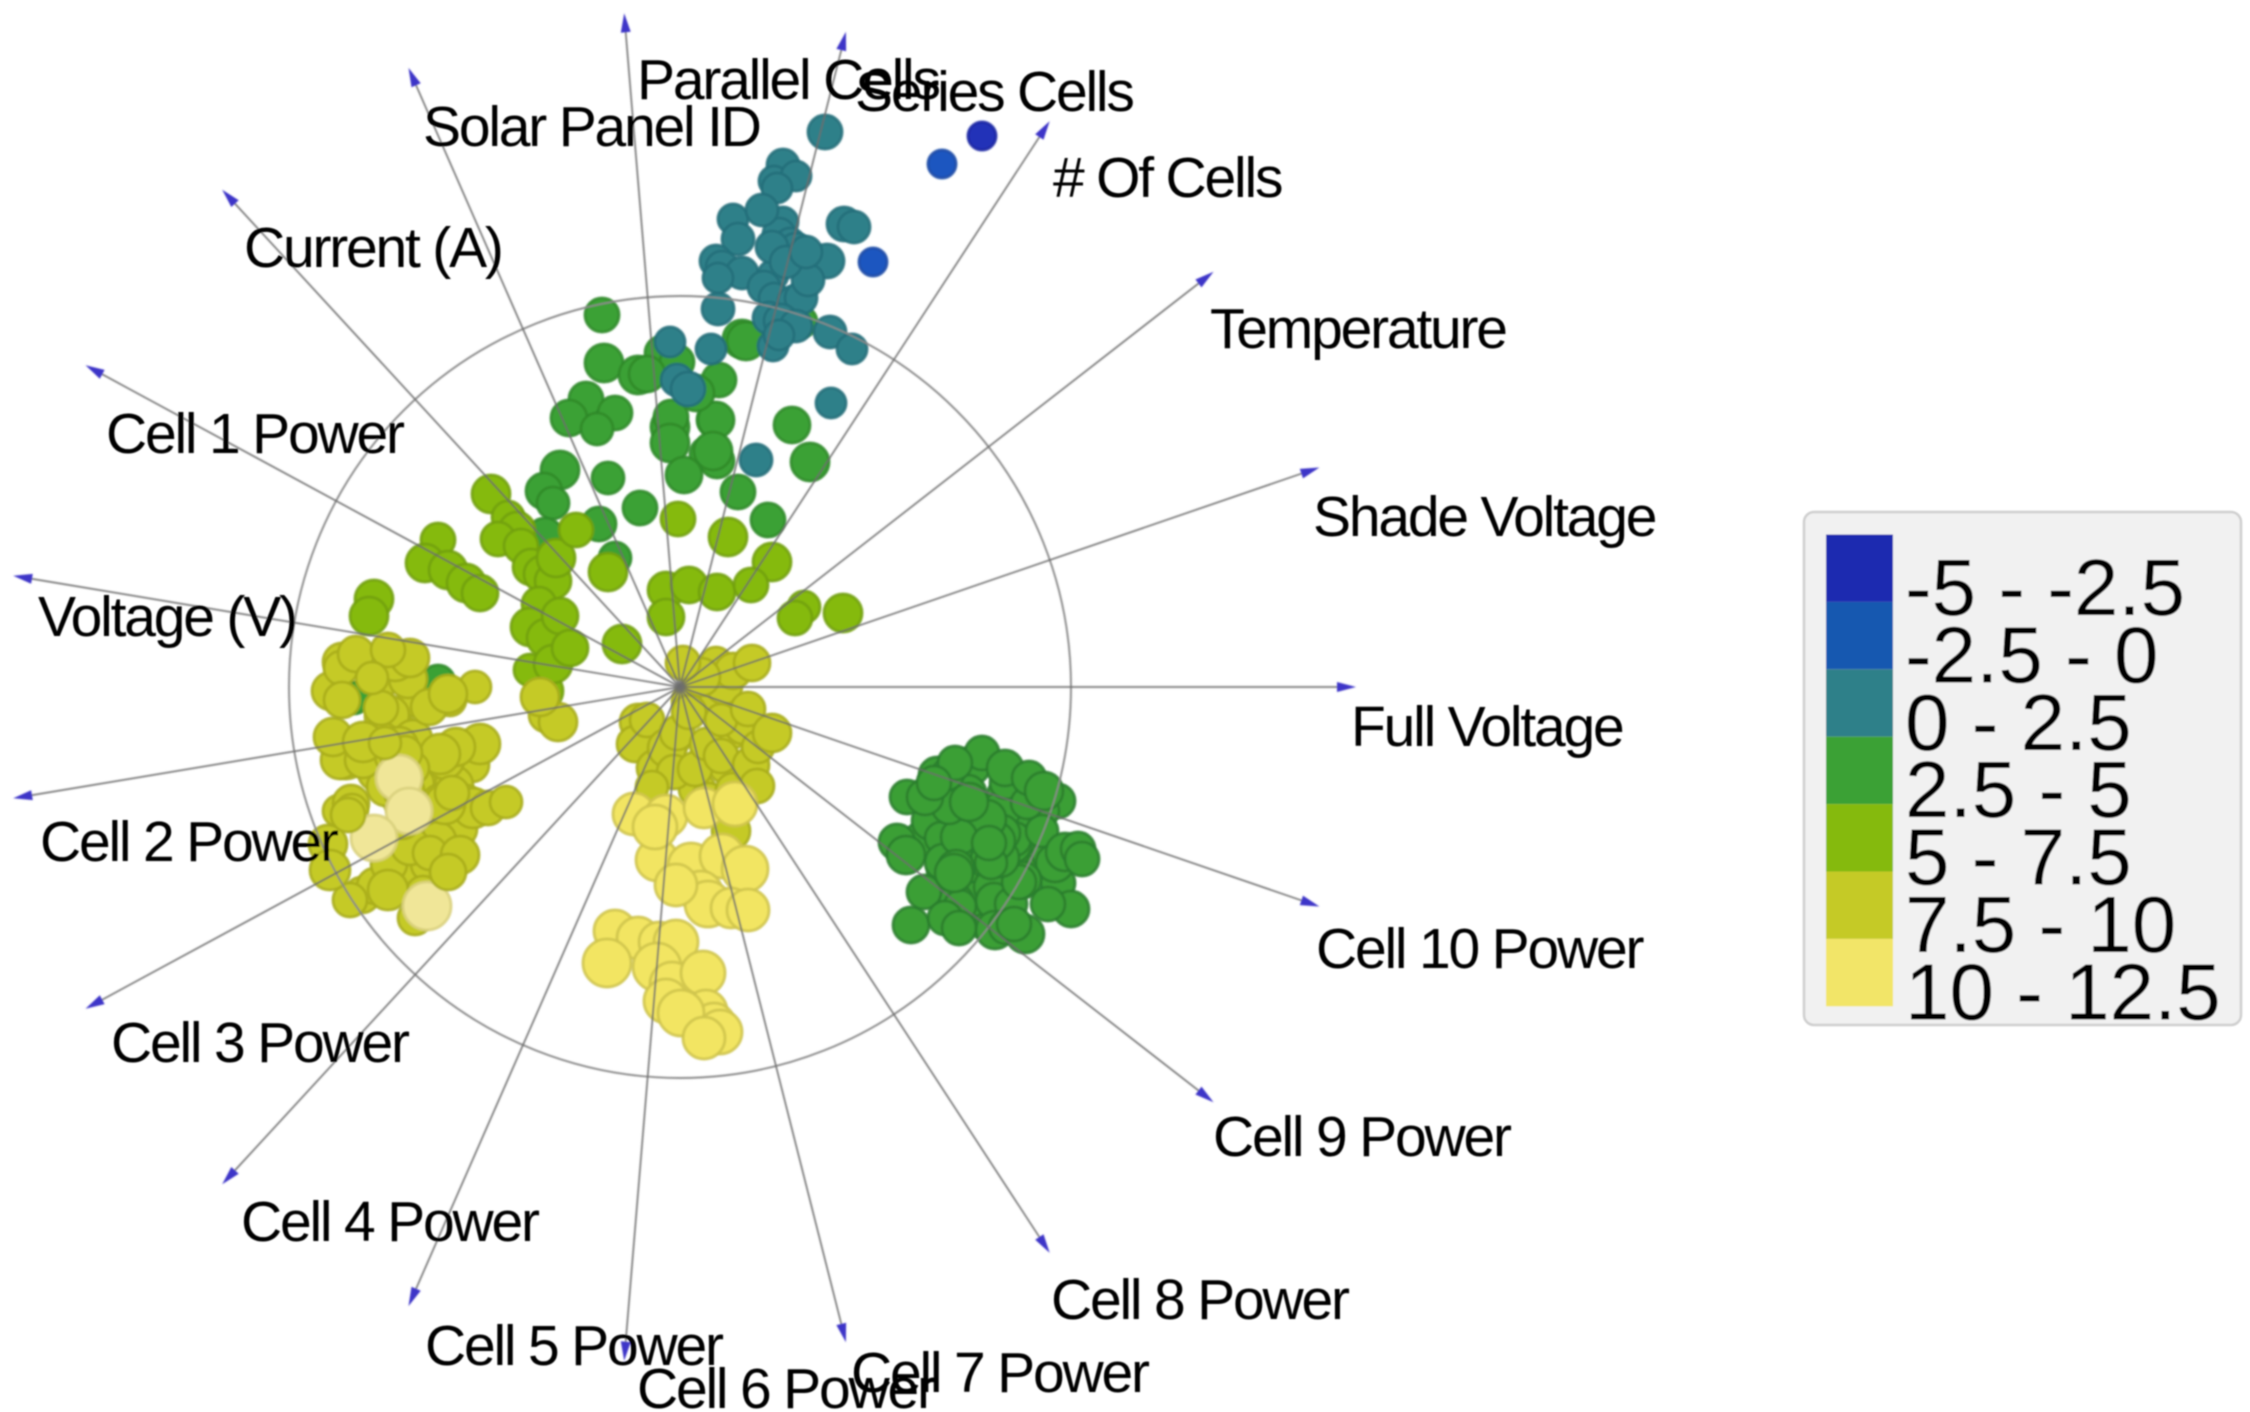  I want to click on svg-text: Cell 6 Power, so click(786, 1384).